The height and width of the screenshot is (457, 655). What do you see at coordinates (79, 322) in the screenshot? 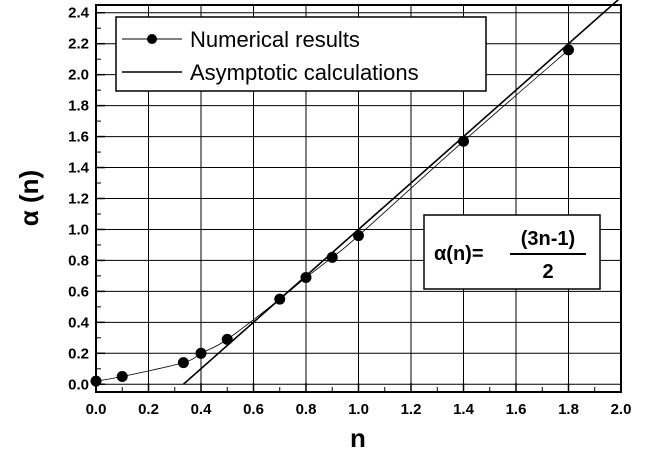
I see `y-tick-label: 0.4` at bounding box center [79, 322].